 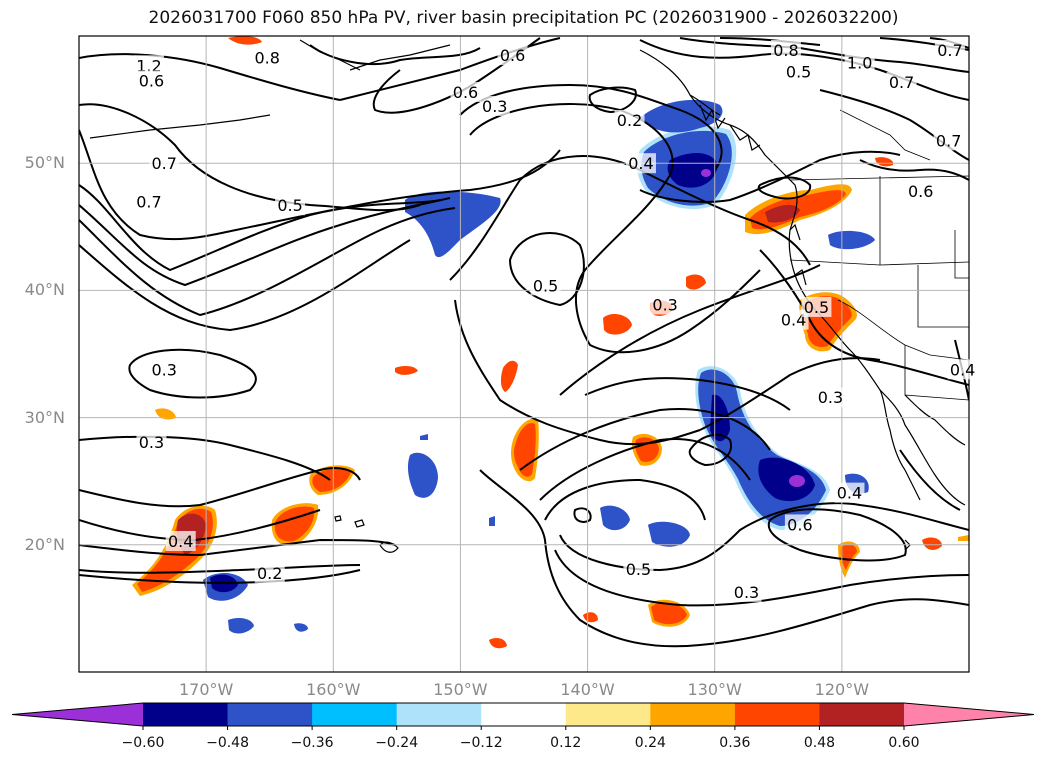 I want to click on colorbar-tick-label: 0.24, so click(x=650, y=743).